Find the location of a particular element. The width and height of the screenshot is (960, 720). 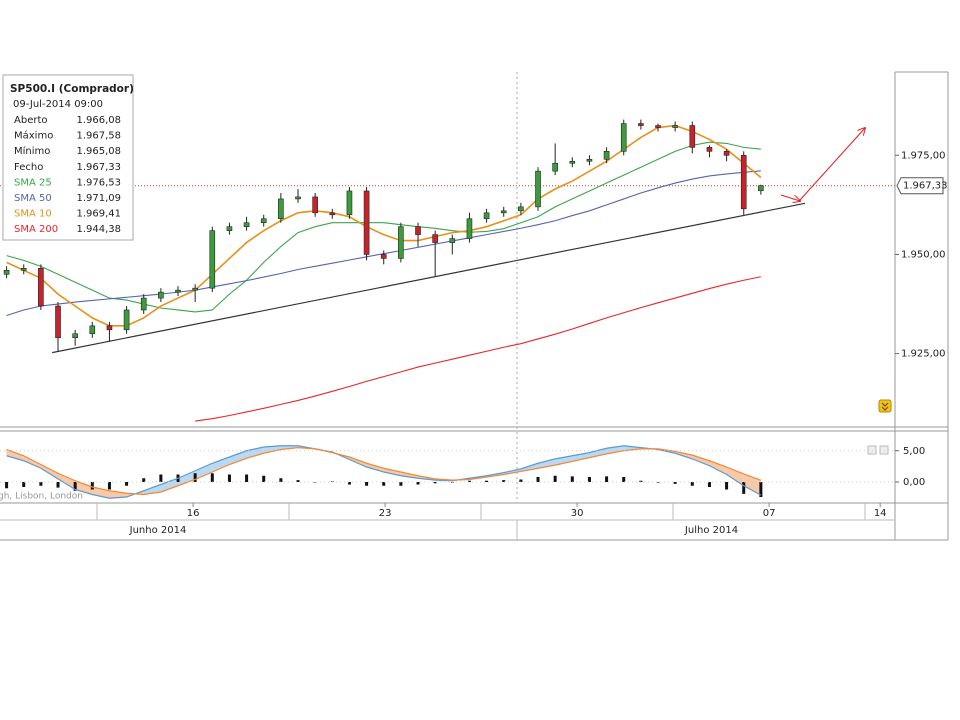

annotation-arrows is located at coordinates (822, 164).